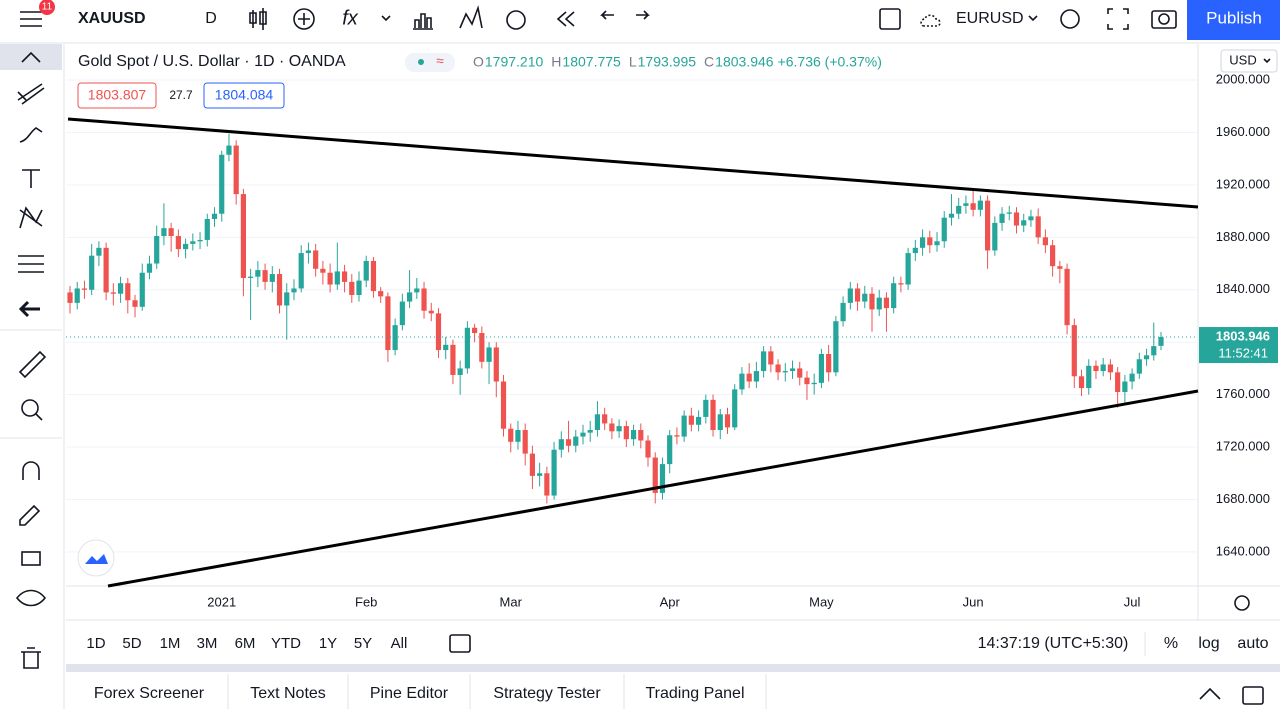  I want to click on replay-icon, so click(565, 19).